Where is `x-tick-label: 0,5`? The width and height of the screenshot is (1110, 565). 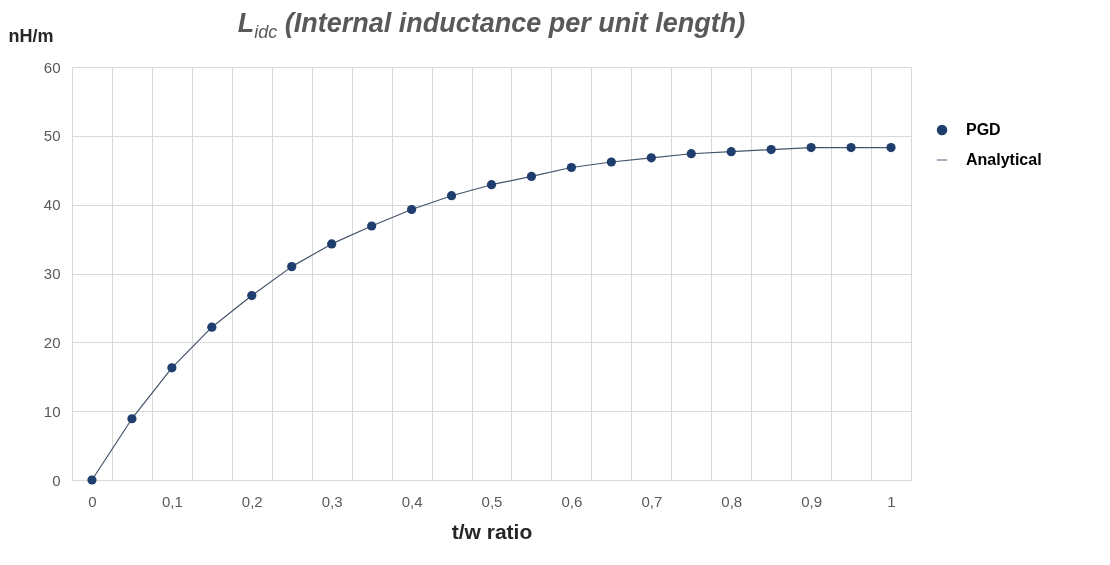
x-tick-label: 0,5 is located at coordinates (492, 501).